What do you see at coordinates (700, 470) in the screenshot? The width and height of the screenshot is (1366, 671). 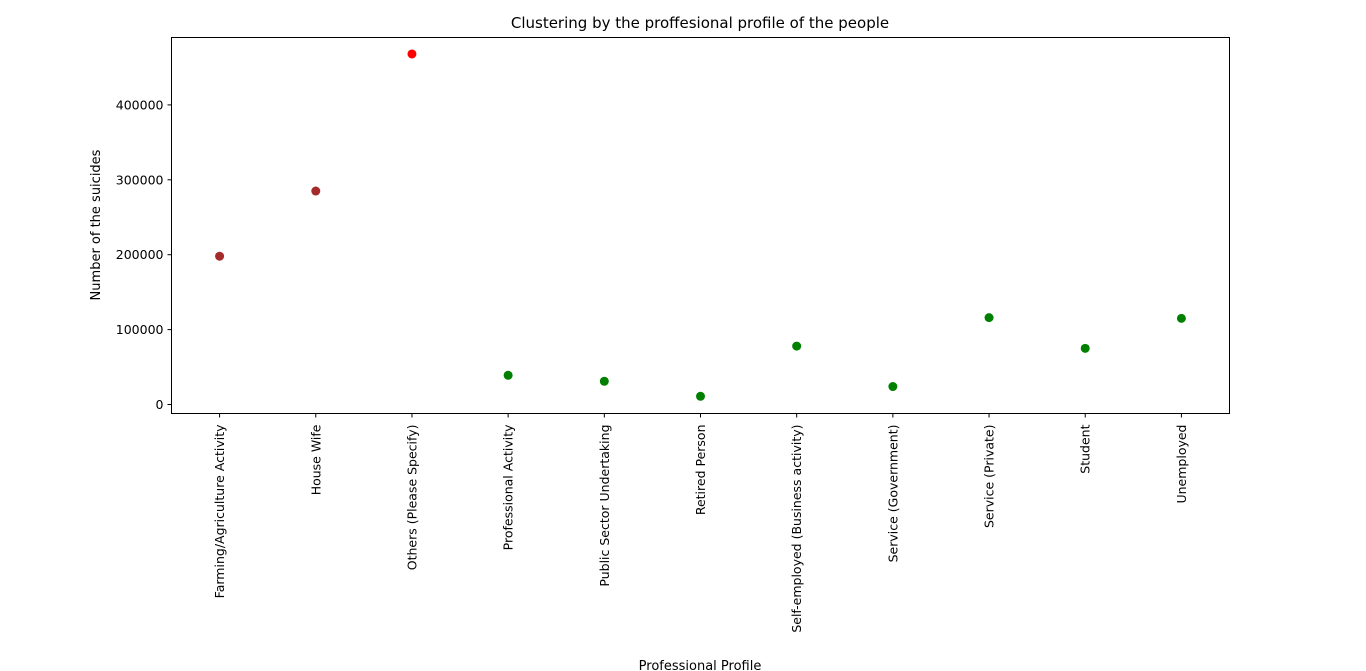 I see `x-tick-label: Retired Person` at bounding box center [700, 470].